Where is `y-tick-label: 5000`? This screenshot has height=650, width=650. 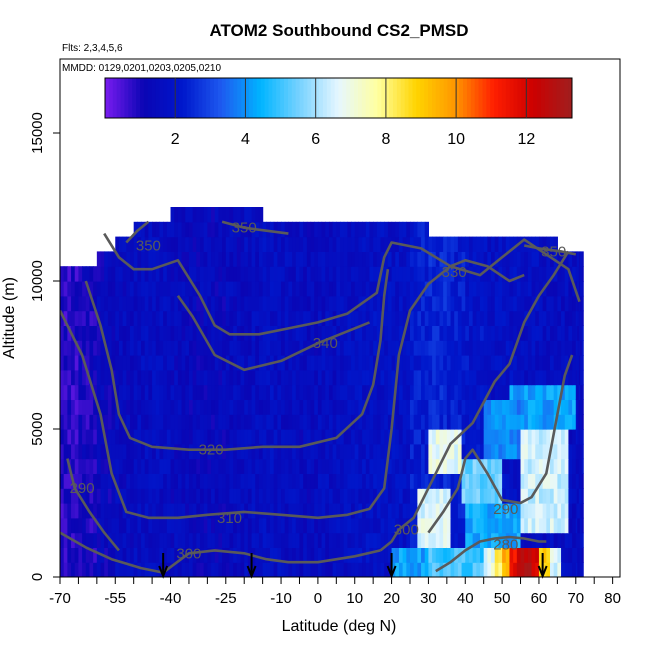 y-tick-label: 5000 is located at coordinates (37, 428).